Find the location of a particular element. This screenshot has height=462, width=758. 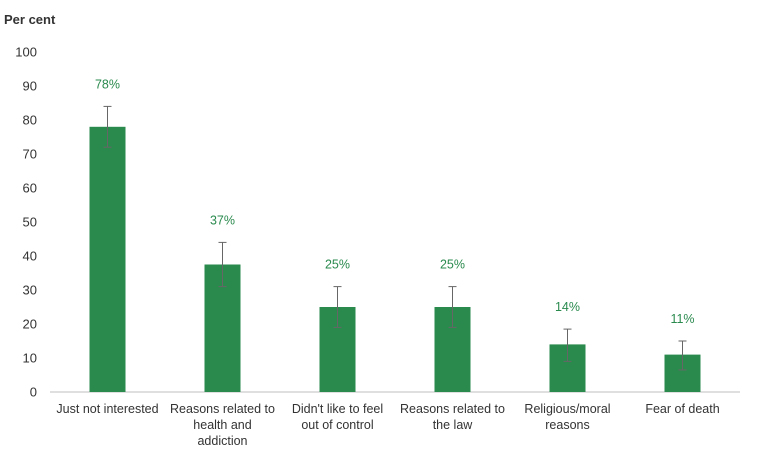

y-tick-label: 40 is located at coordinates (30, 256).